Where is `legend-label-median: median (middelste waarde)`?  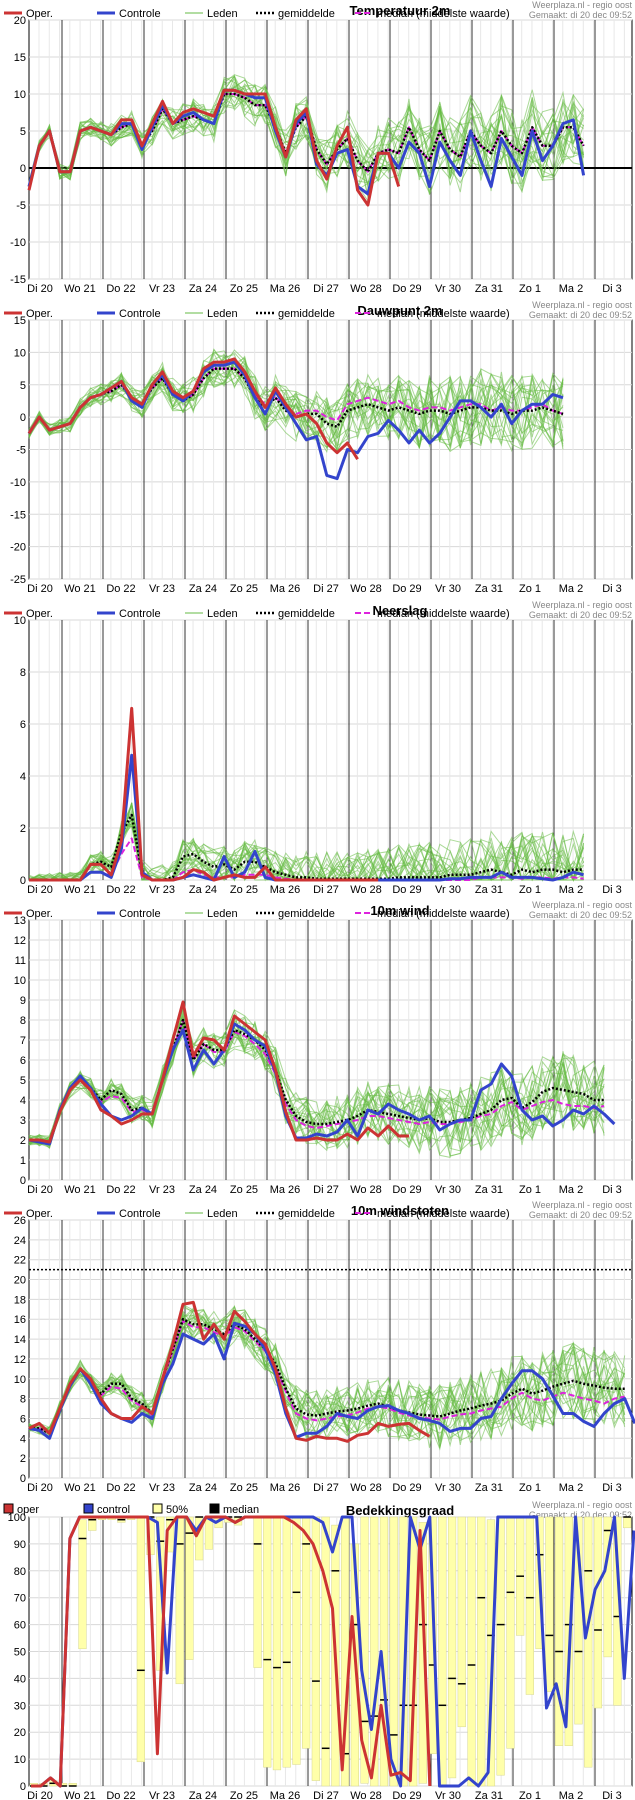 legend-label-median: median (middelste waarde) is located at coordinates (443, 914).